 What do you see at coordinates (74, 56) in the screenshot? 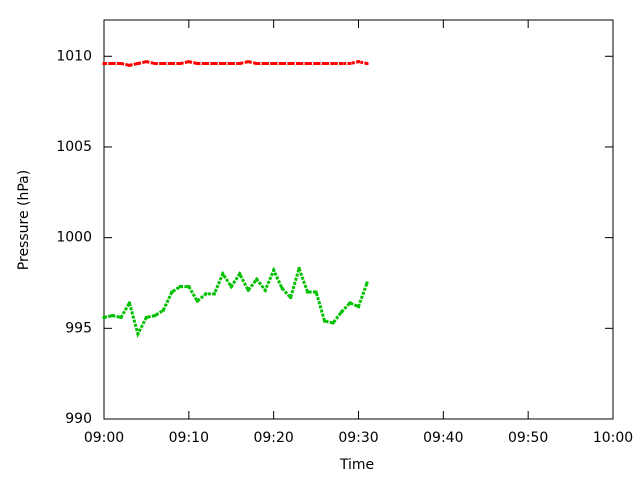
I see `y-tick-label: 1010` at bounding box center [74, 56].